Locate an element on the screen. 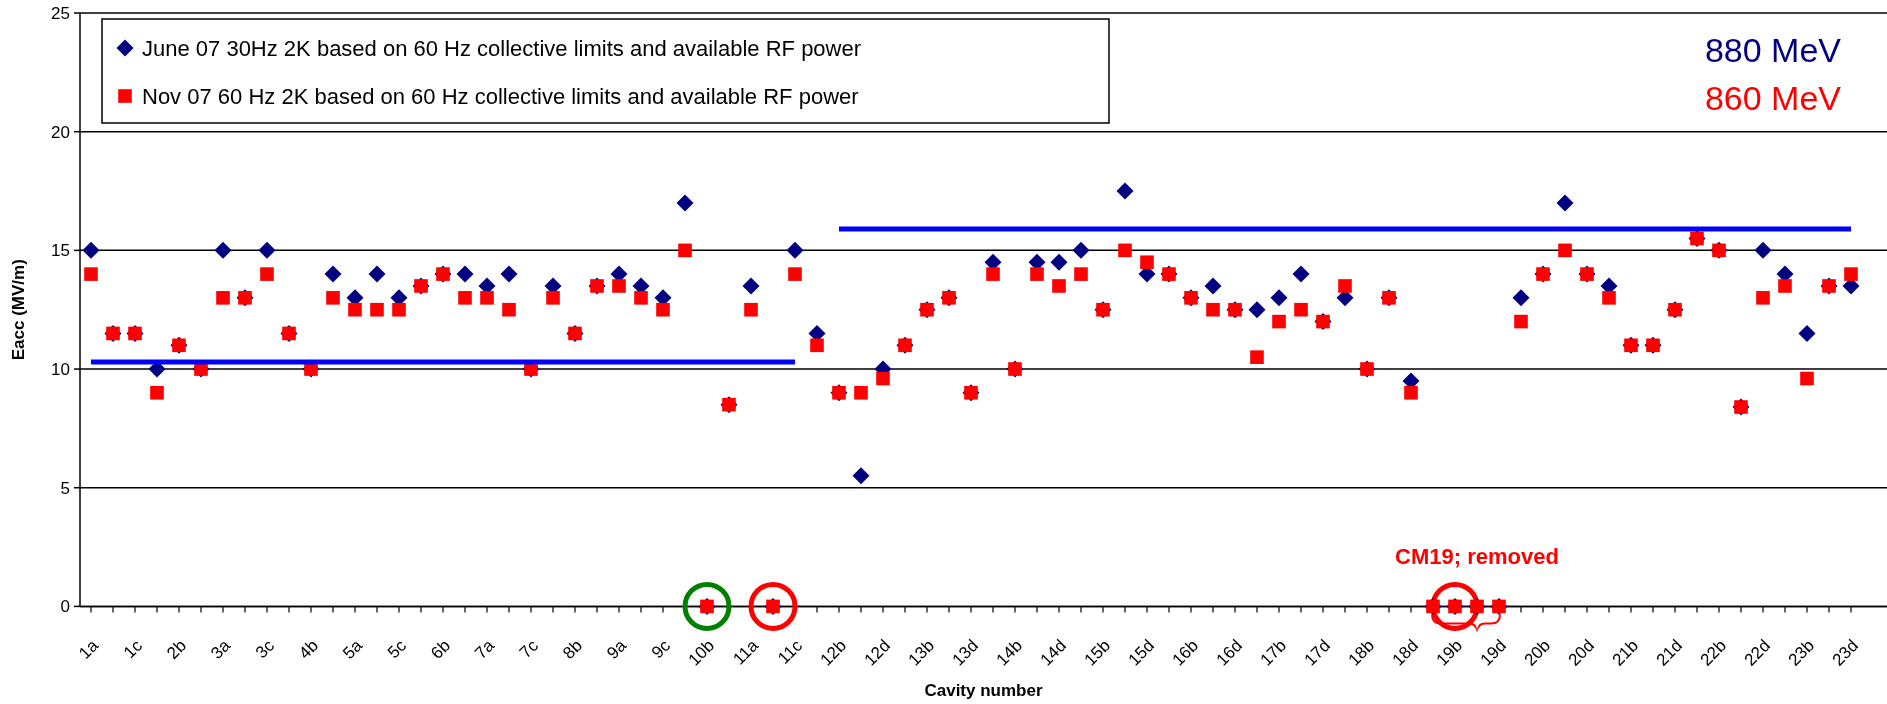 This screenshot has width=1887, height=704. x-tick-label: 19b is located at coordinates (1449, 653).